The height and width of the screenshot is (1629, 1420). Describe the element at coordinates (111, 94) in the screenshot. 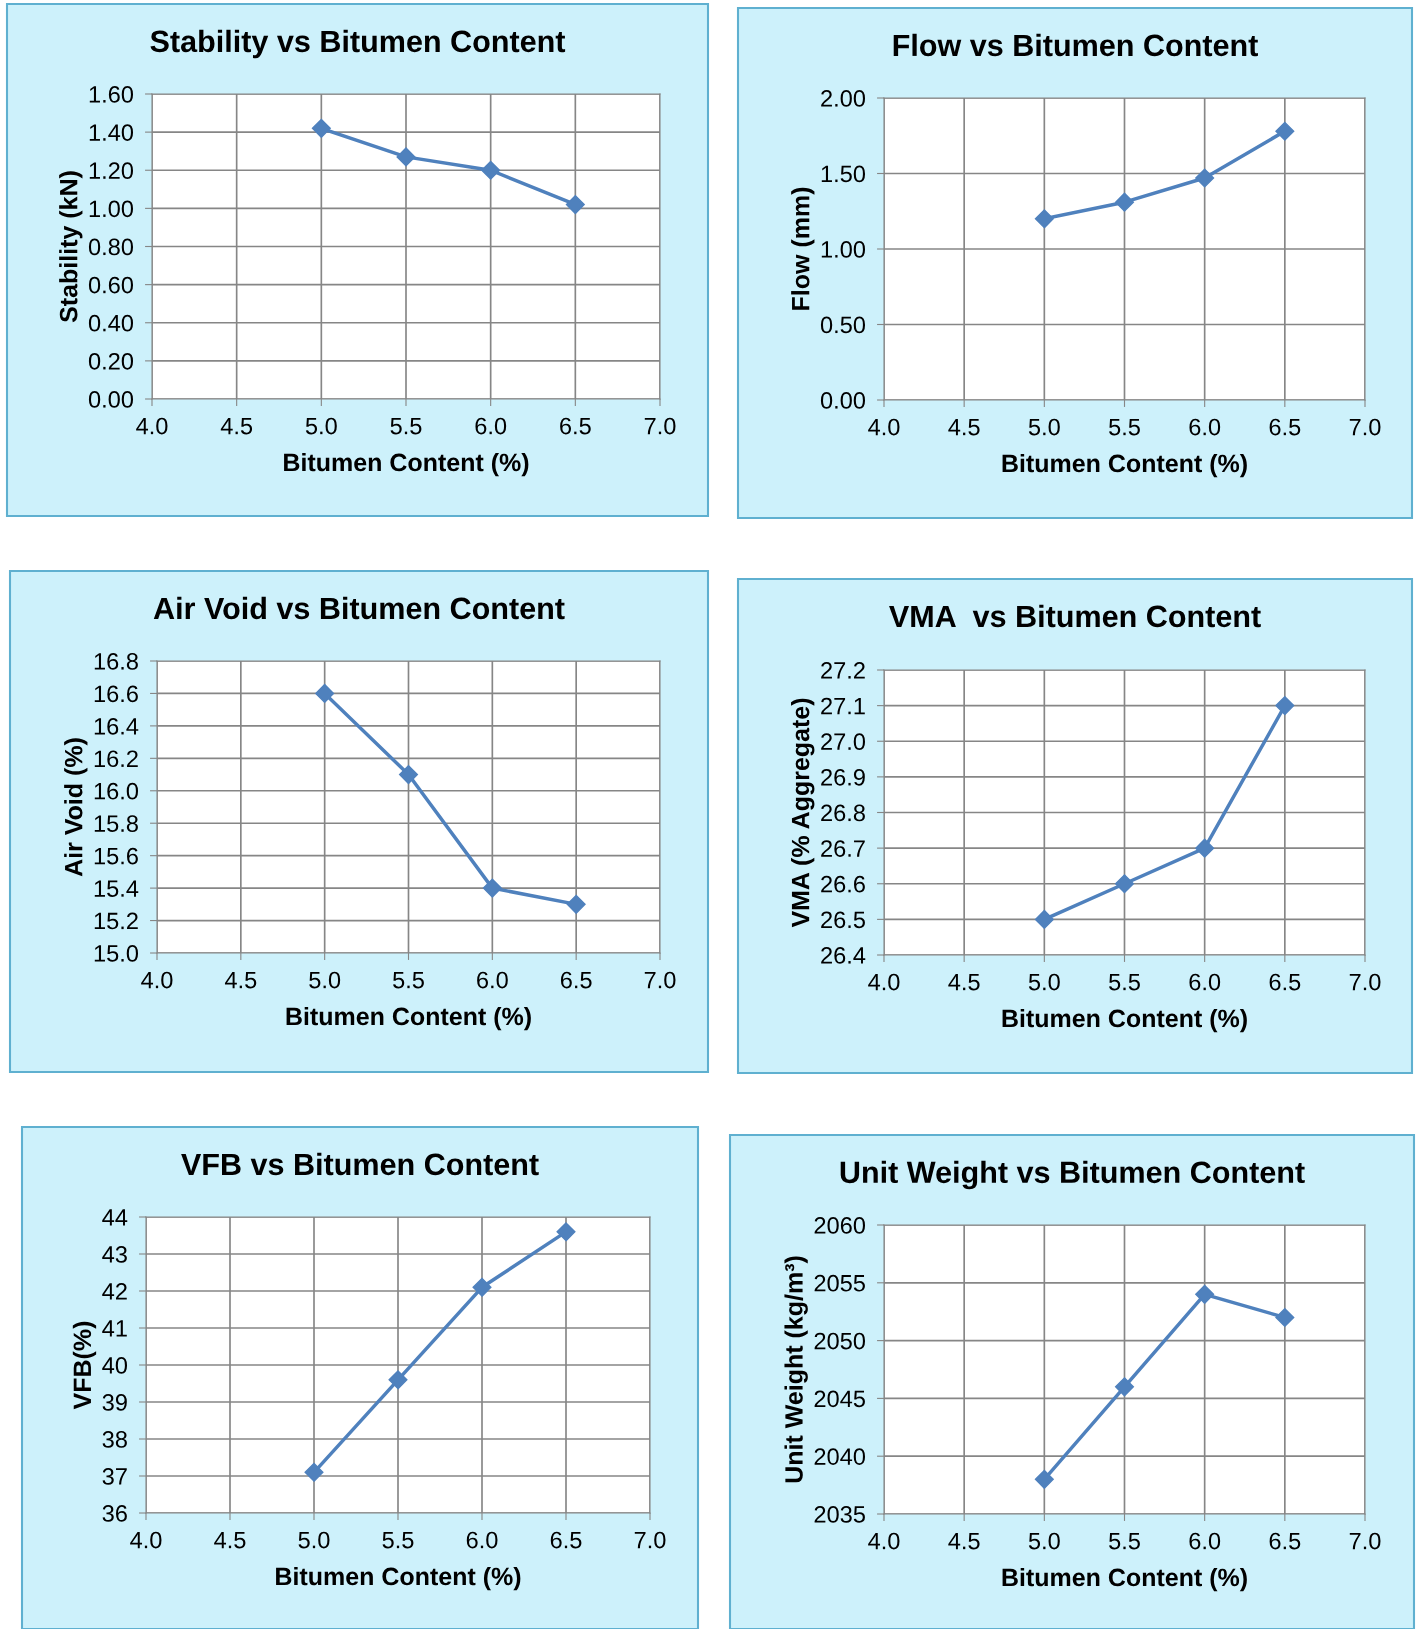

I see `y-tick-label: 1.60` at that location.